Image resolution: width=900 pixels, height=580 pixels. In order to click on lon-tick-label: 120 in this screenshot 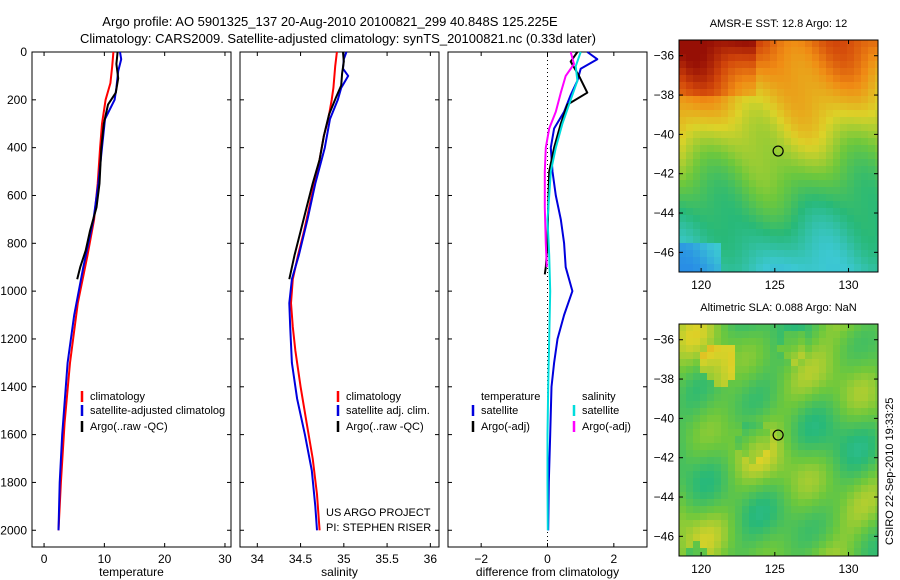, I will do `click(701, 569)`.